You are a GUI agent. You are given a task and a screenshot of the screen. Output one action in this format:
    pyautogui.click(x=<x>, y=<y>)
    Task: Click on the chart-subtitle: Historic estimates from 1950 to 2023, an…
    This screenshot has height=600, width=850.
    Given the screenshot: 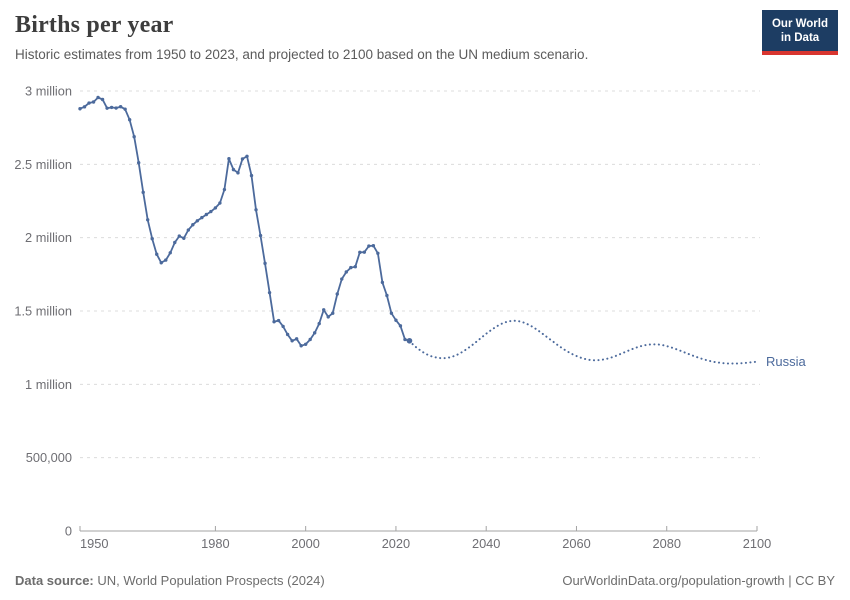 What is the action you would take?
    pyautogui.click(x=302, y=54)
    